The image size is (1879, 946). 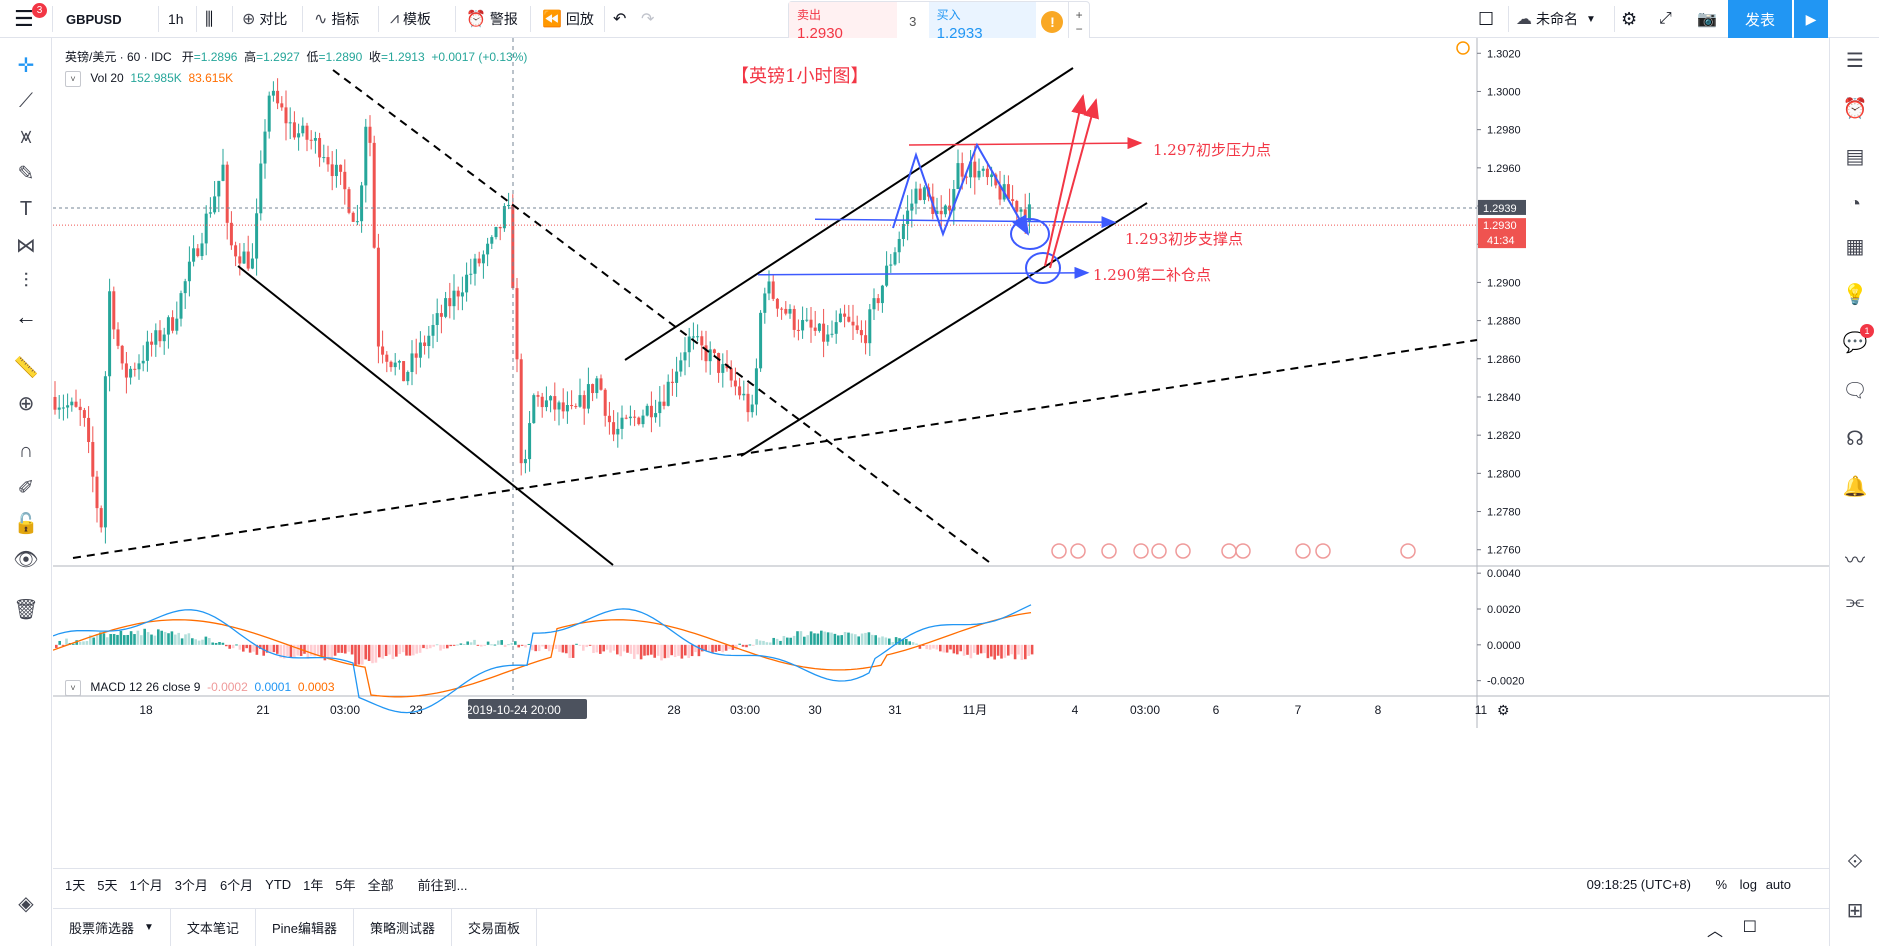 What do you see at coordinates (1486, 18) in the screenshot?
I see `fullscreen-square-icon: ☐` at bounding box center [1486, 18].